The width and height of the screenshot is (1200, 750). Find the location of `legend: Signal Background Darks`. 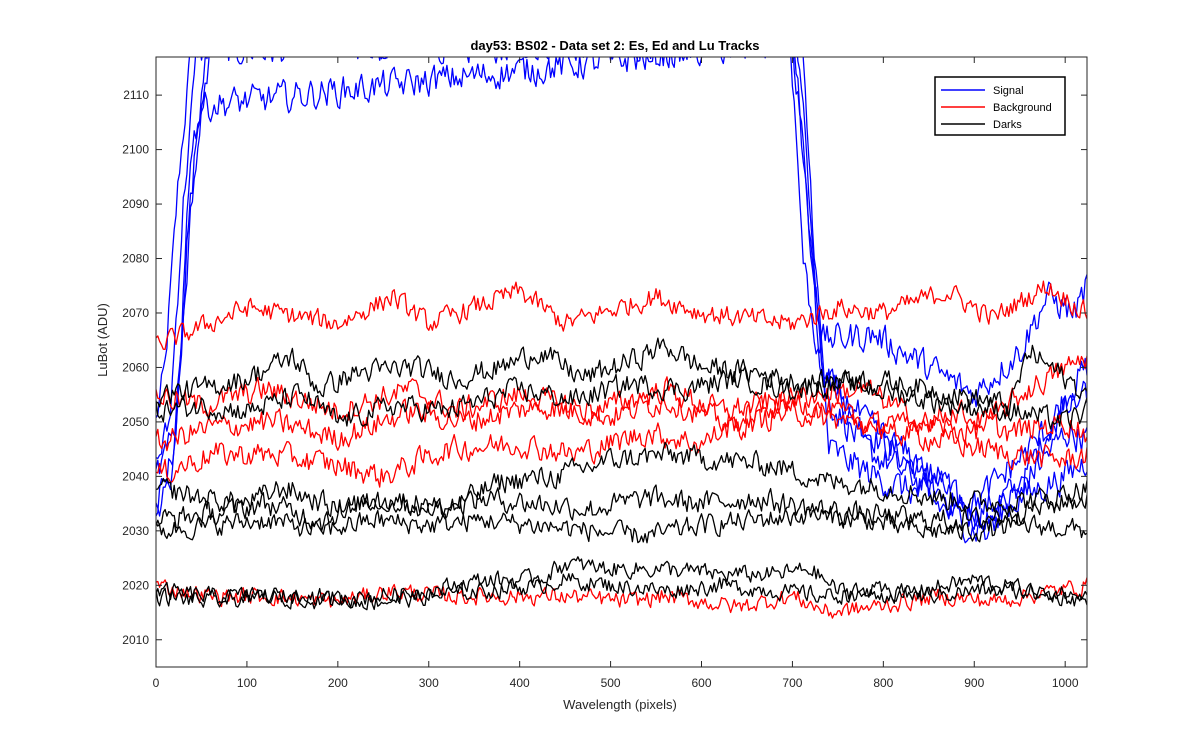

legend: Signal Background Darks is located at coordinates (1000, 106).